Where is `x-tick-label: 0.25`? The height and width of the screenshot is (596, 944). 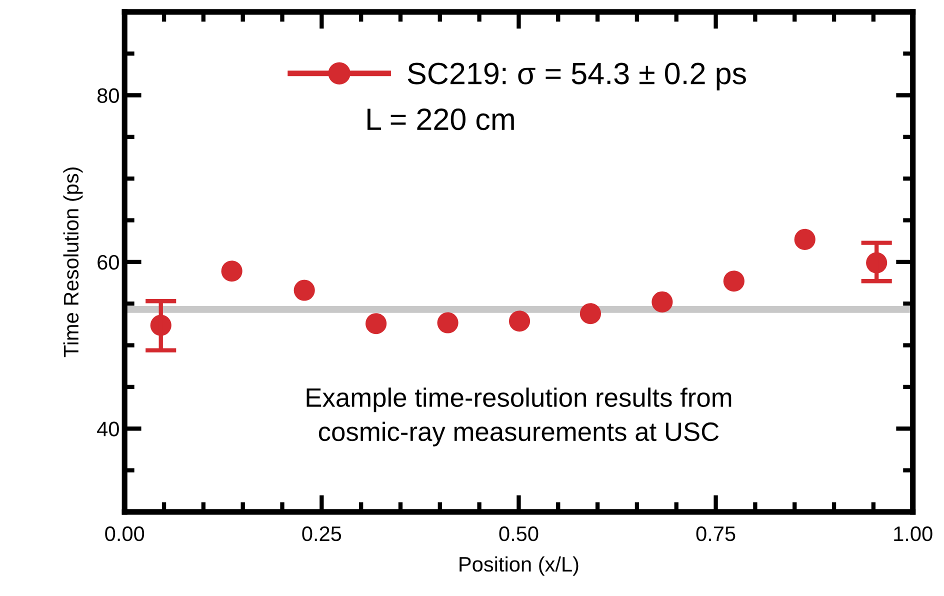 x-tick-label: 0.25 is located at coordinates (322, 534).